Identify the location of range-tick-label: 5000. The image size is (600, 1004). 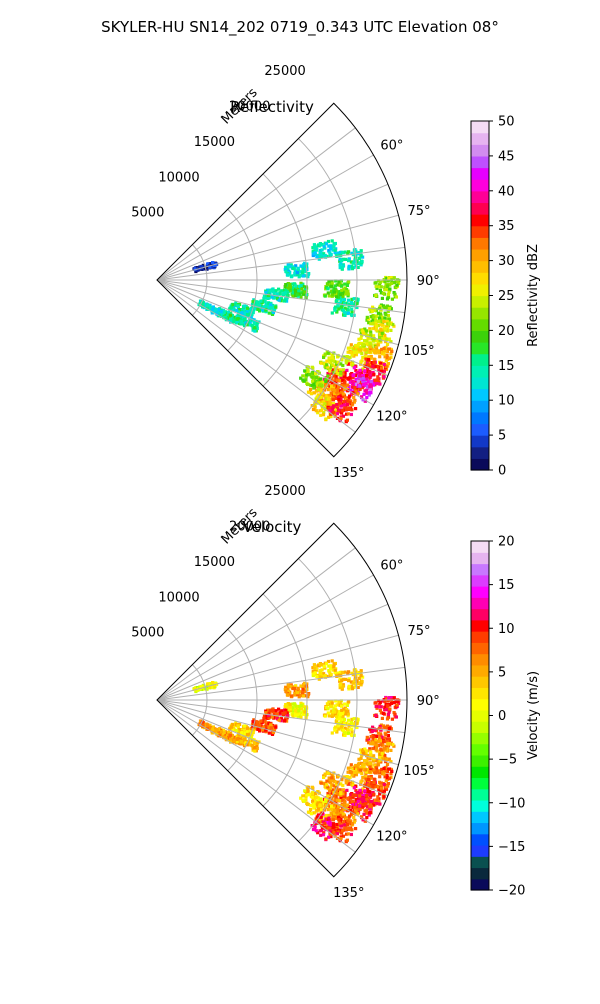
(147, 633).